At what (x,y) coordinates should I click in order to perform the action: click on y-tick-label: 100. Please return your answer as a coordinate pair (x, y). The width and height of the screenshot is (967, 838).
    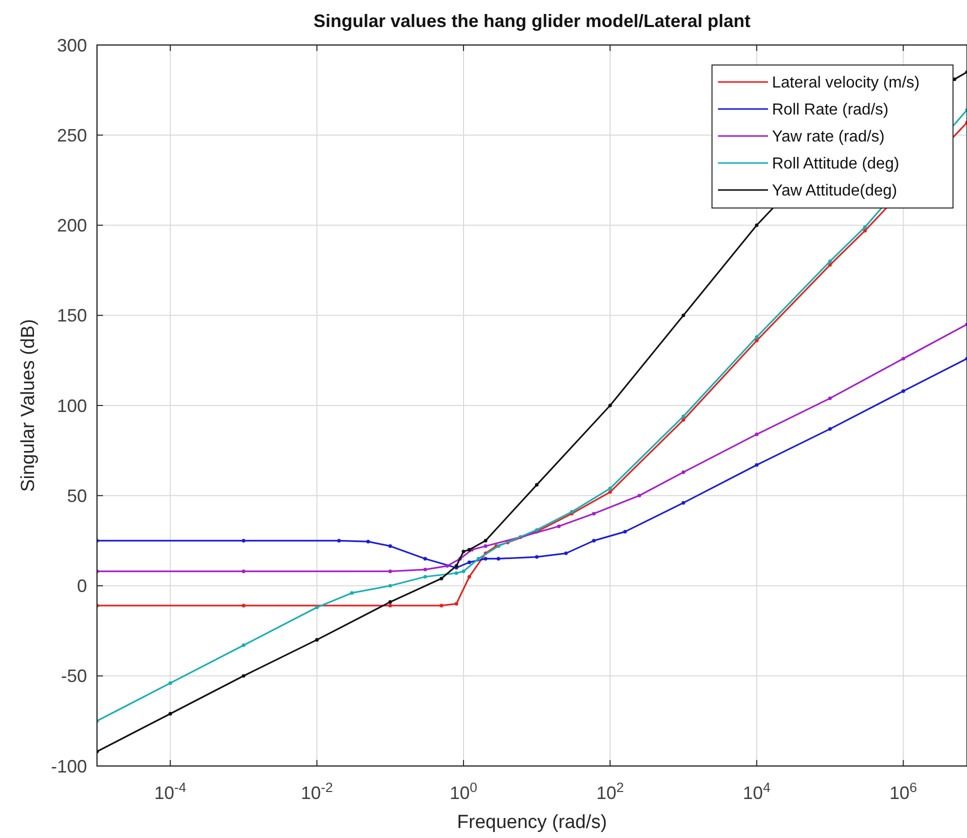
    Looking at the image, I should click on (71, 406).